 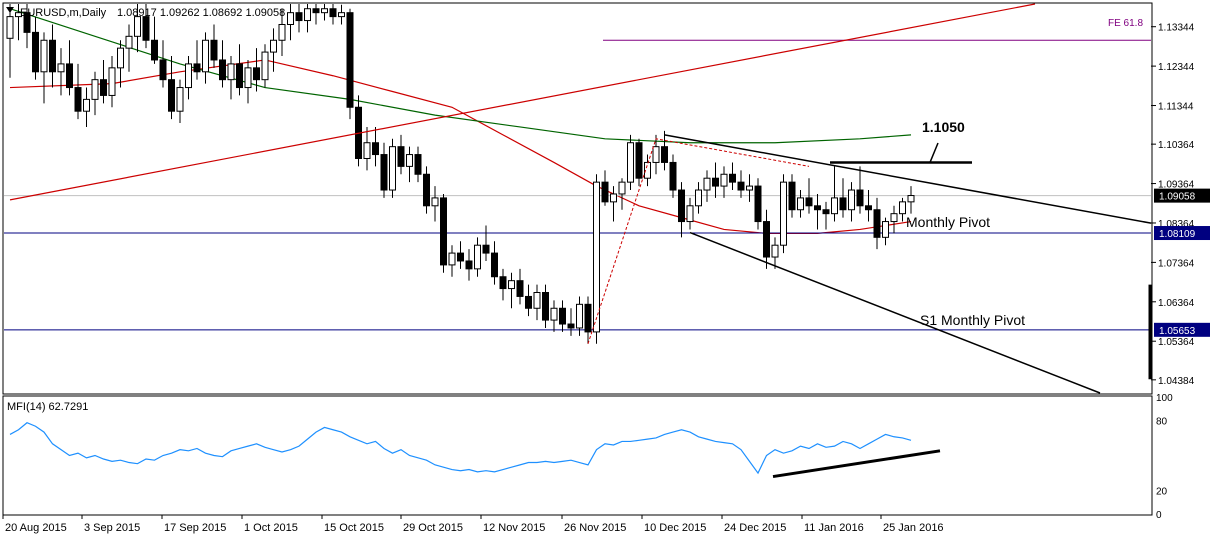 I want to click on date-tick-label: 17 Sep 2015, so click(x=195, y=528).